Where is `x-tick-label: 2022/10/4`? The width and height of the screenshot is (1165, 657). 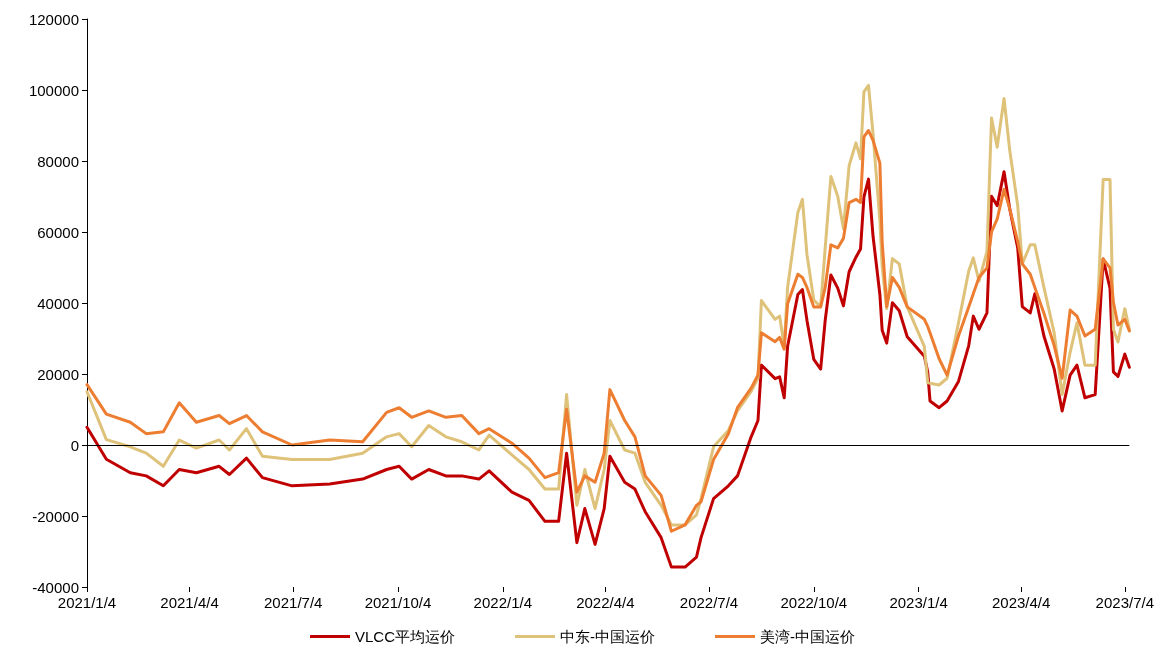 x-tick-label: 2022/10/4 is located at coordinates (814, 602).